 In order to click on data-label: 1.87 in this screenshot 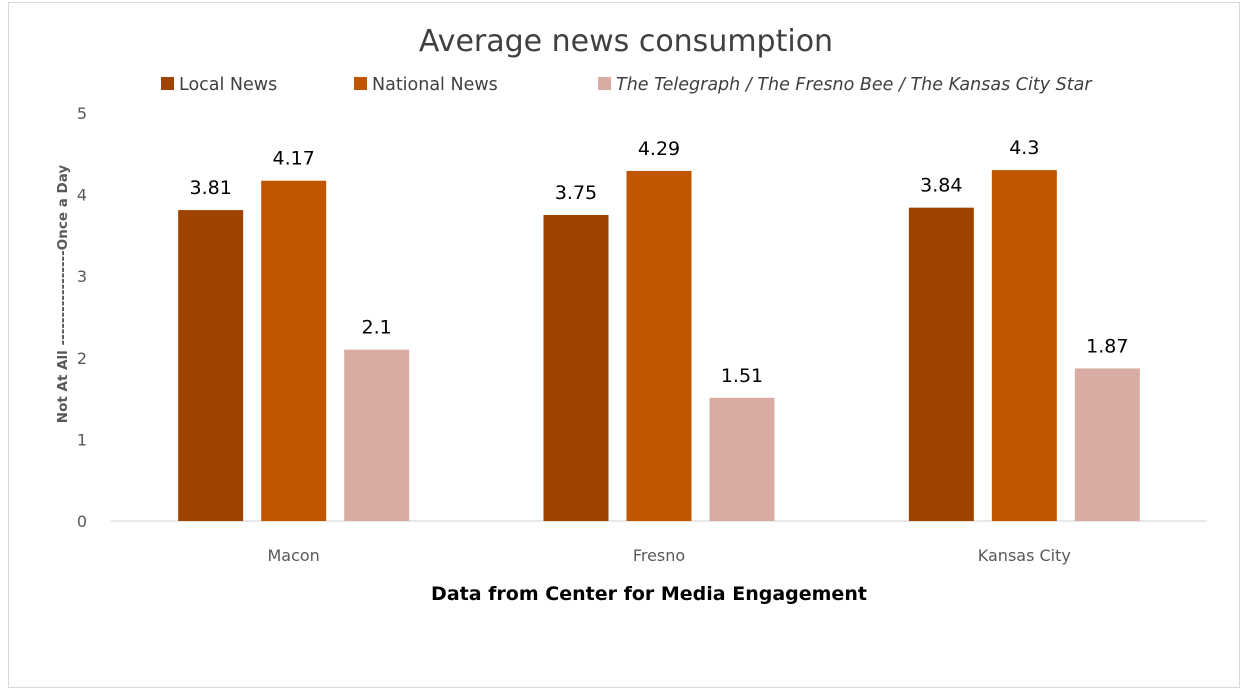, I will do `click(1107, 346)`.